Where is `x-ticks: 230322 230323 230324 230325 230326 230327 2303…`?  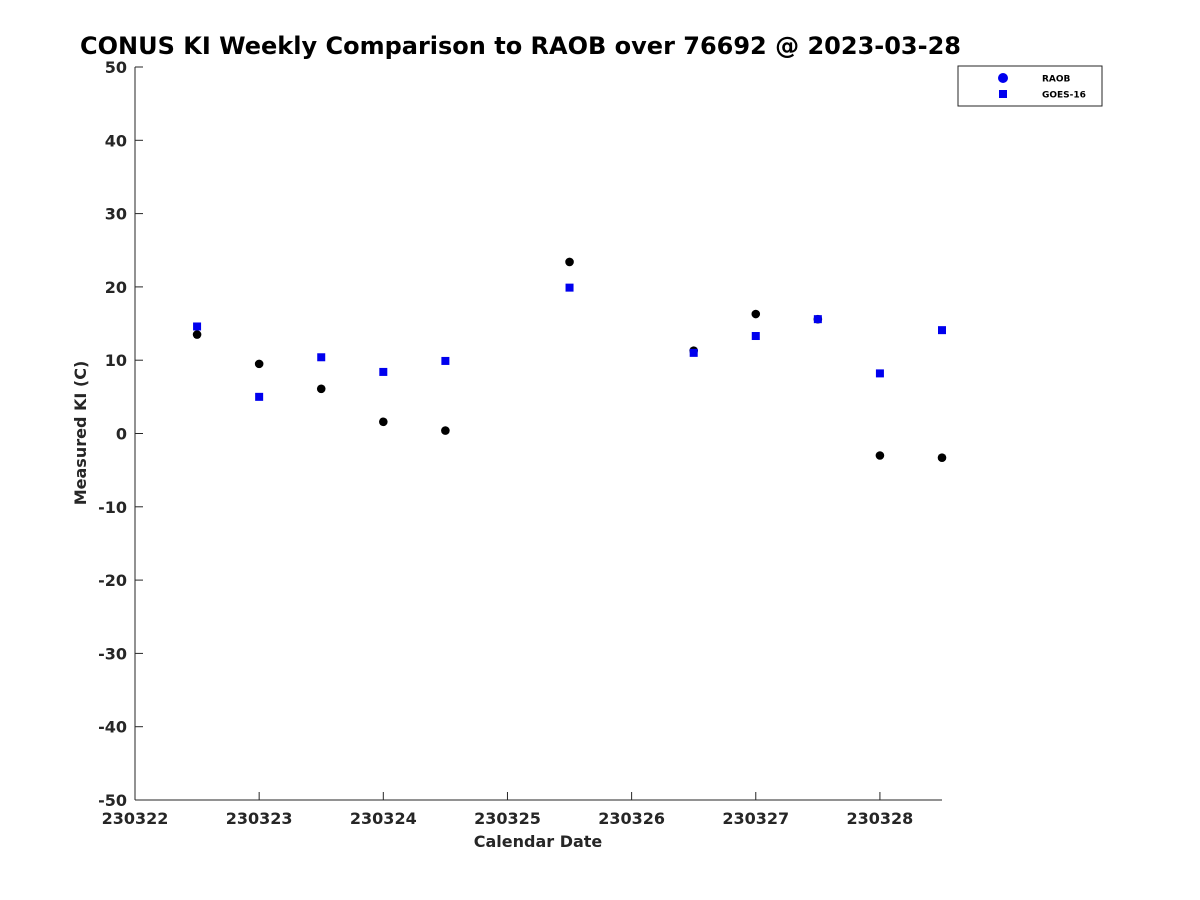
x-ticks: 230322 230323 230324 230325 230326 230327 2303… is located at coordinates (508, 810).